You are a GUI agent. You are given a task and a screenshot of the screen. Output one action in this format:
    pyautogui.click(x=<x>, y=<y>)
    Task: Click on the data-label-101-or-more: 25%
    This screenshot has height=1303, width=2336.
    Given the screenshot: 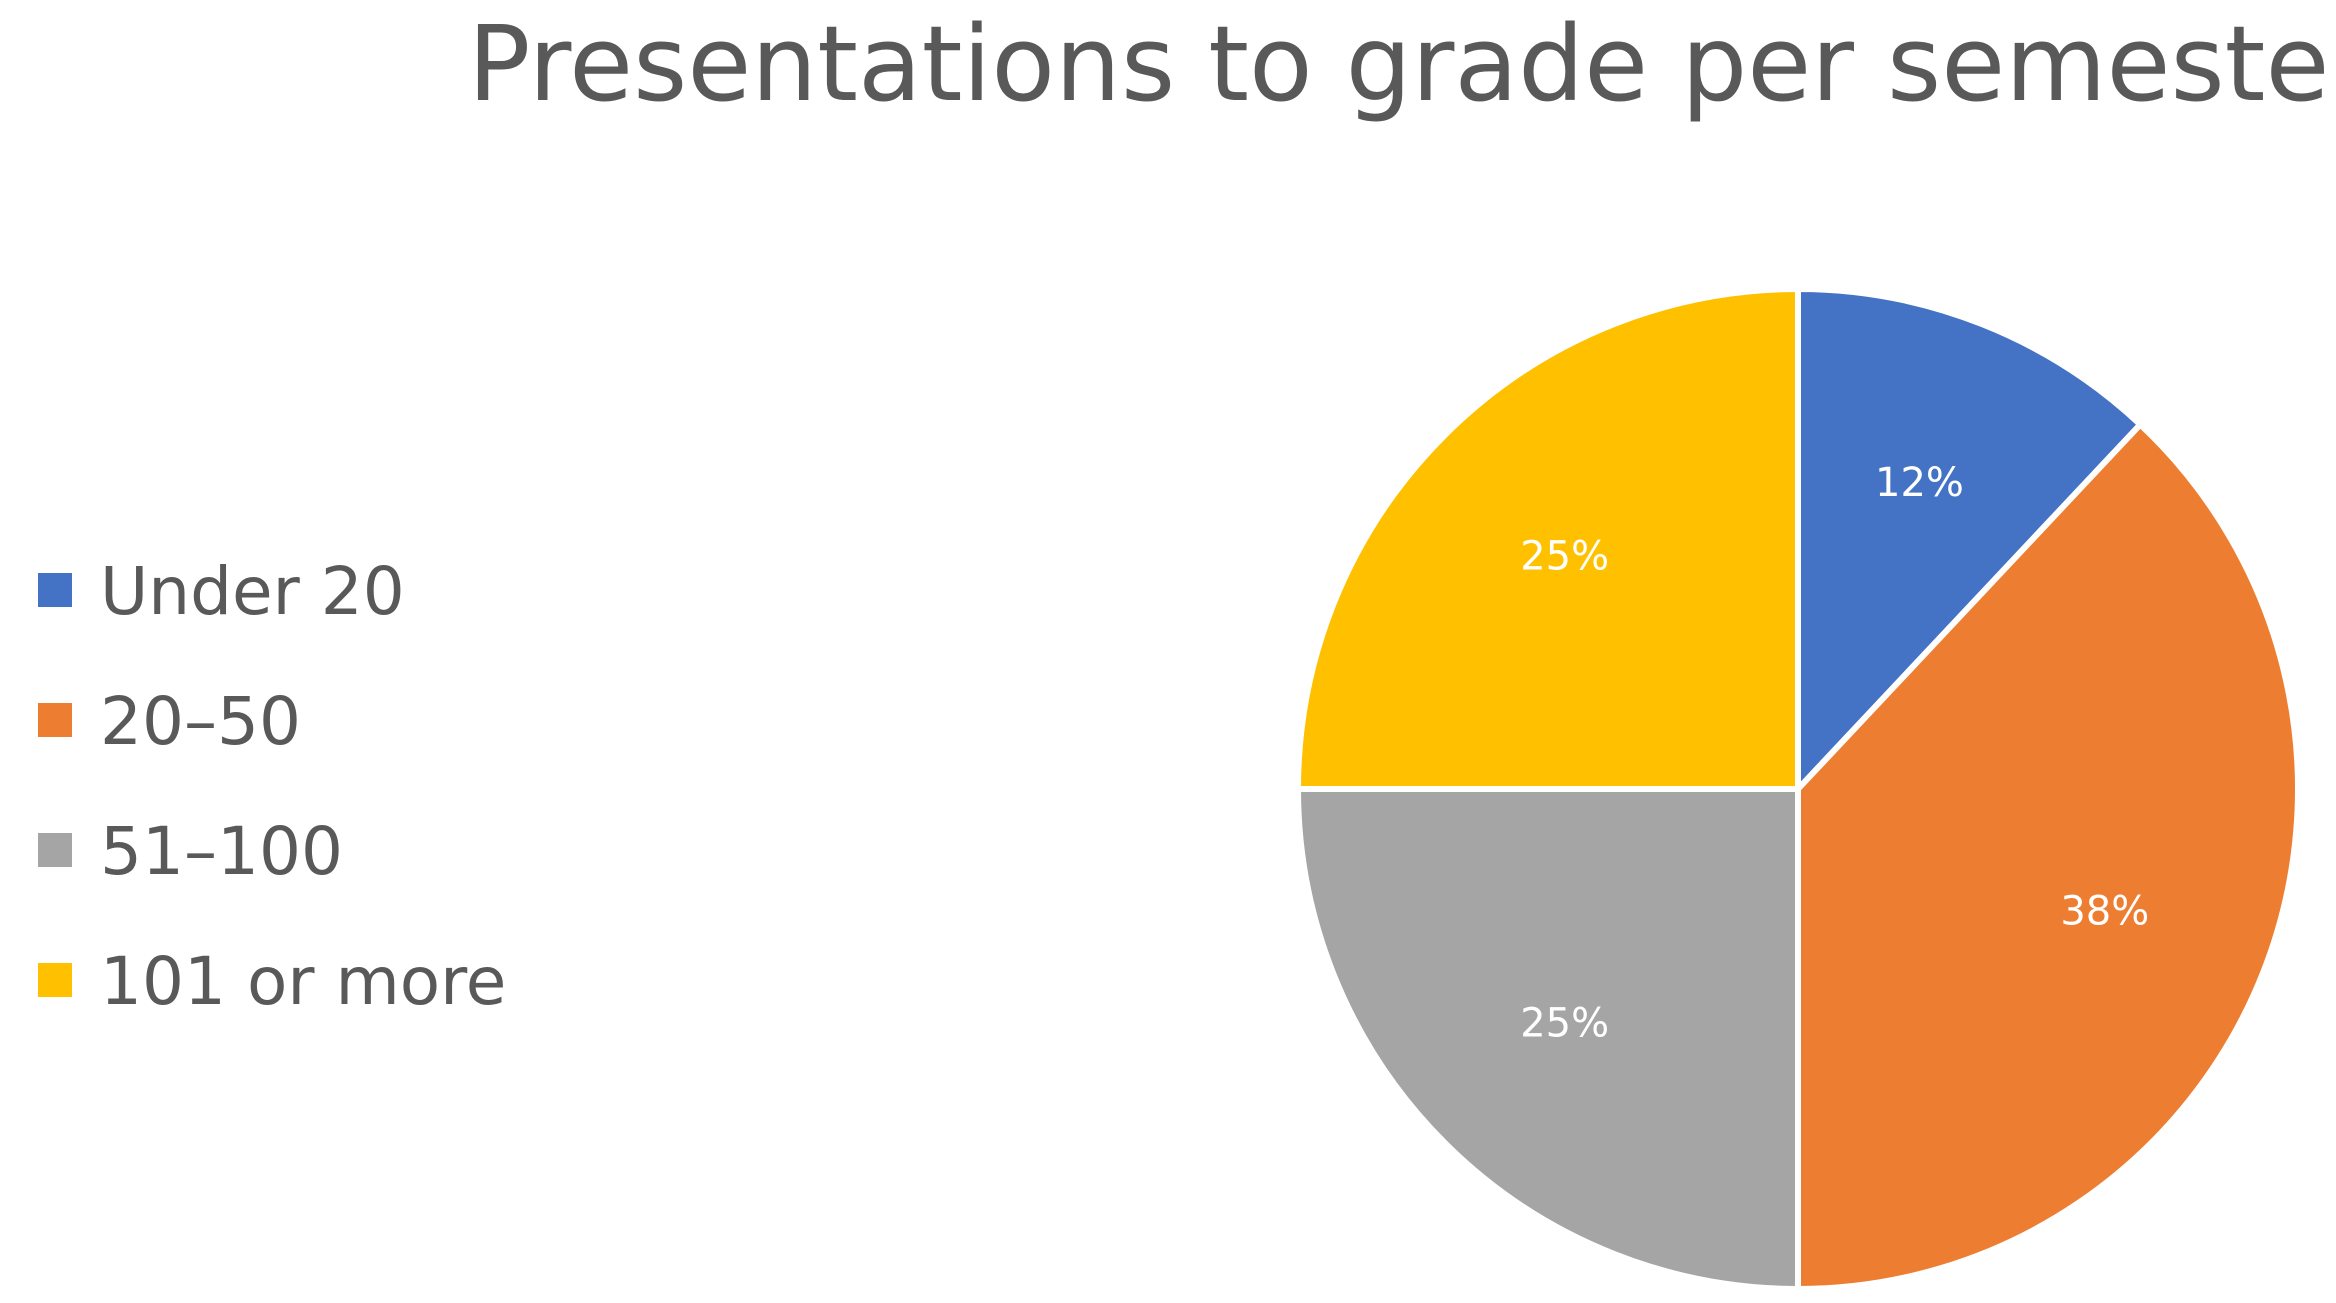 What is the action you would take?
    pyautogui.click(x=1564, y=557)
    